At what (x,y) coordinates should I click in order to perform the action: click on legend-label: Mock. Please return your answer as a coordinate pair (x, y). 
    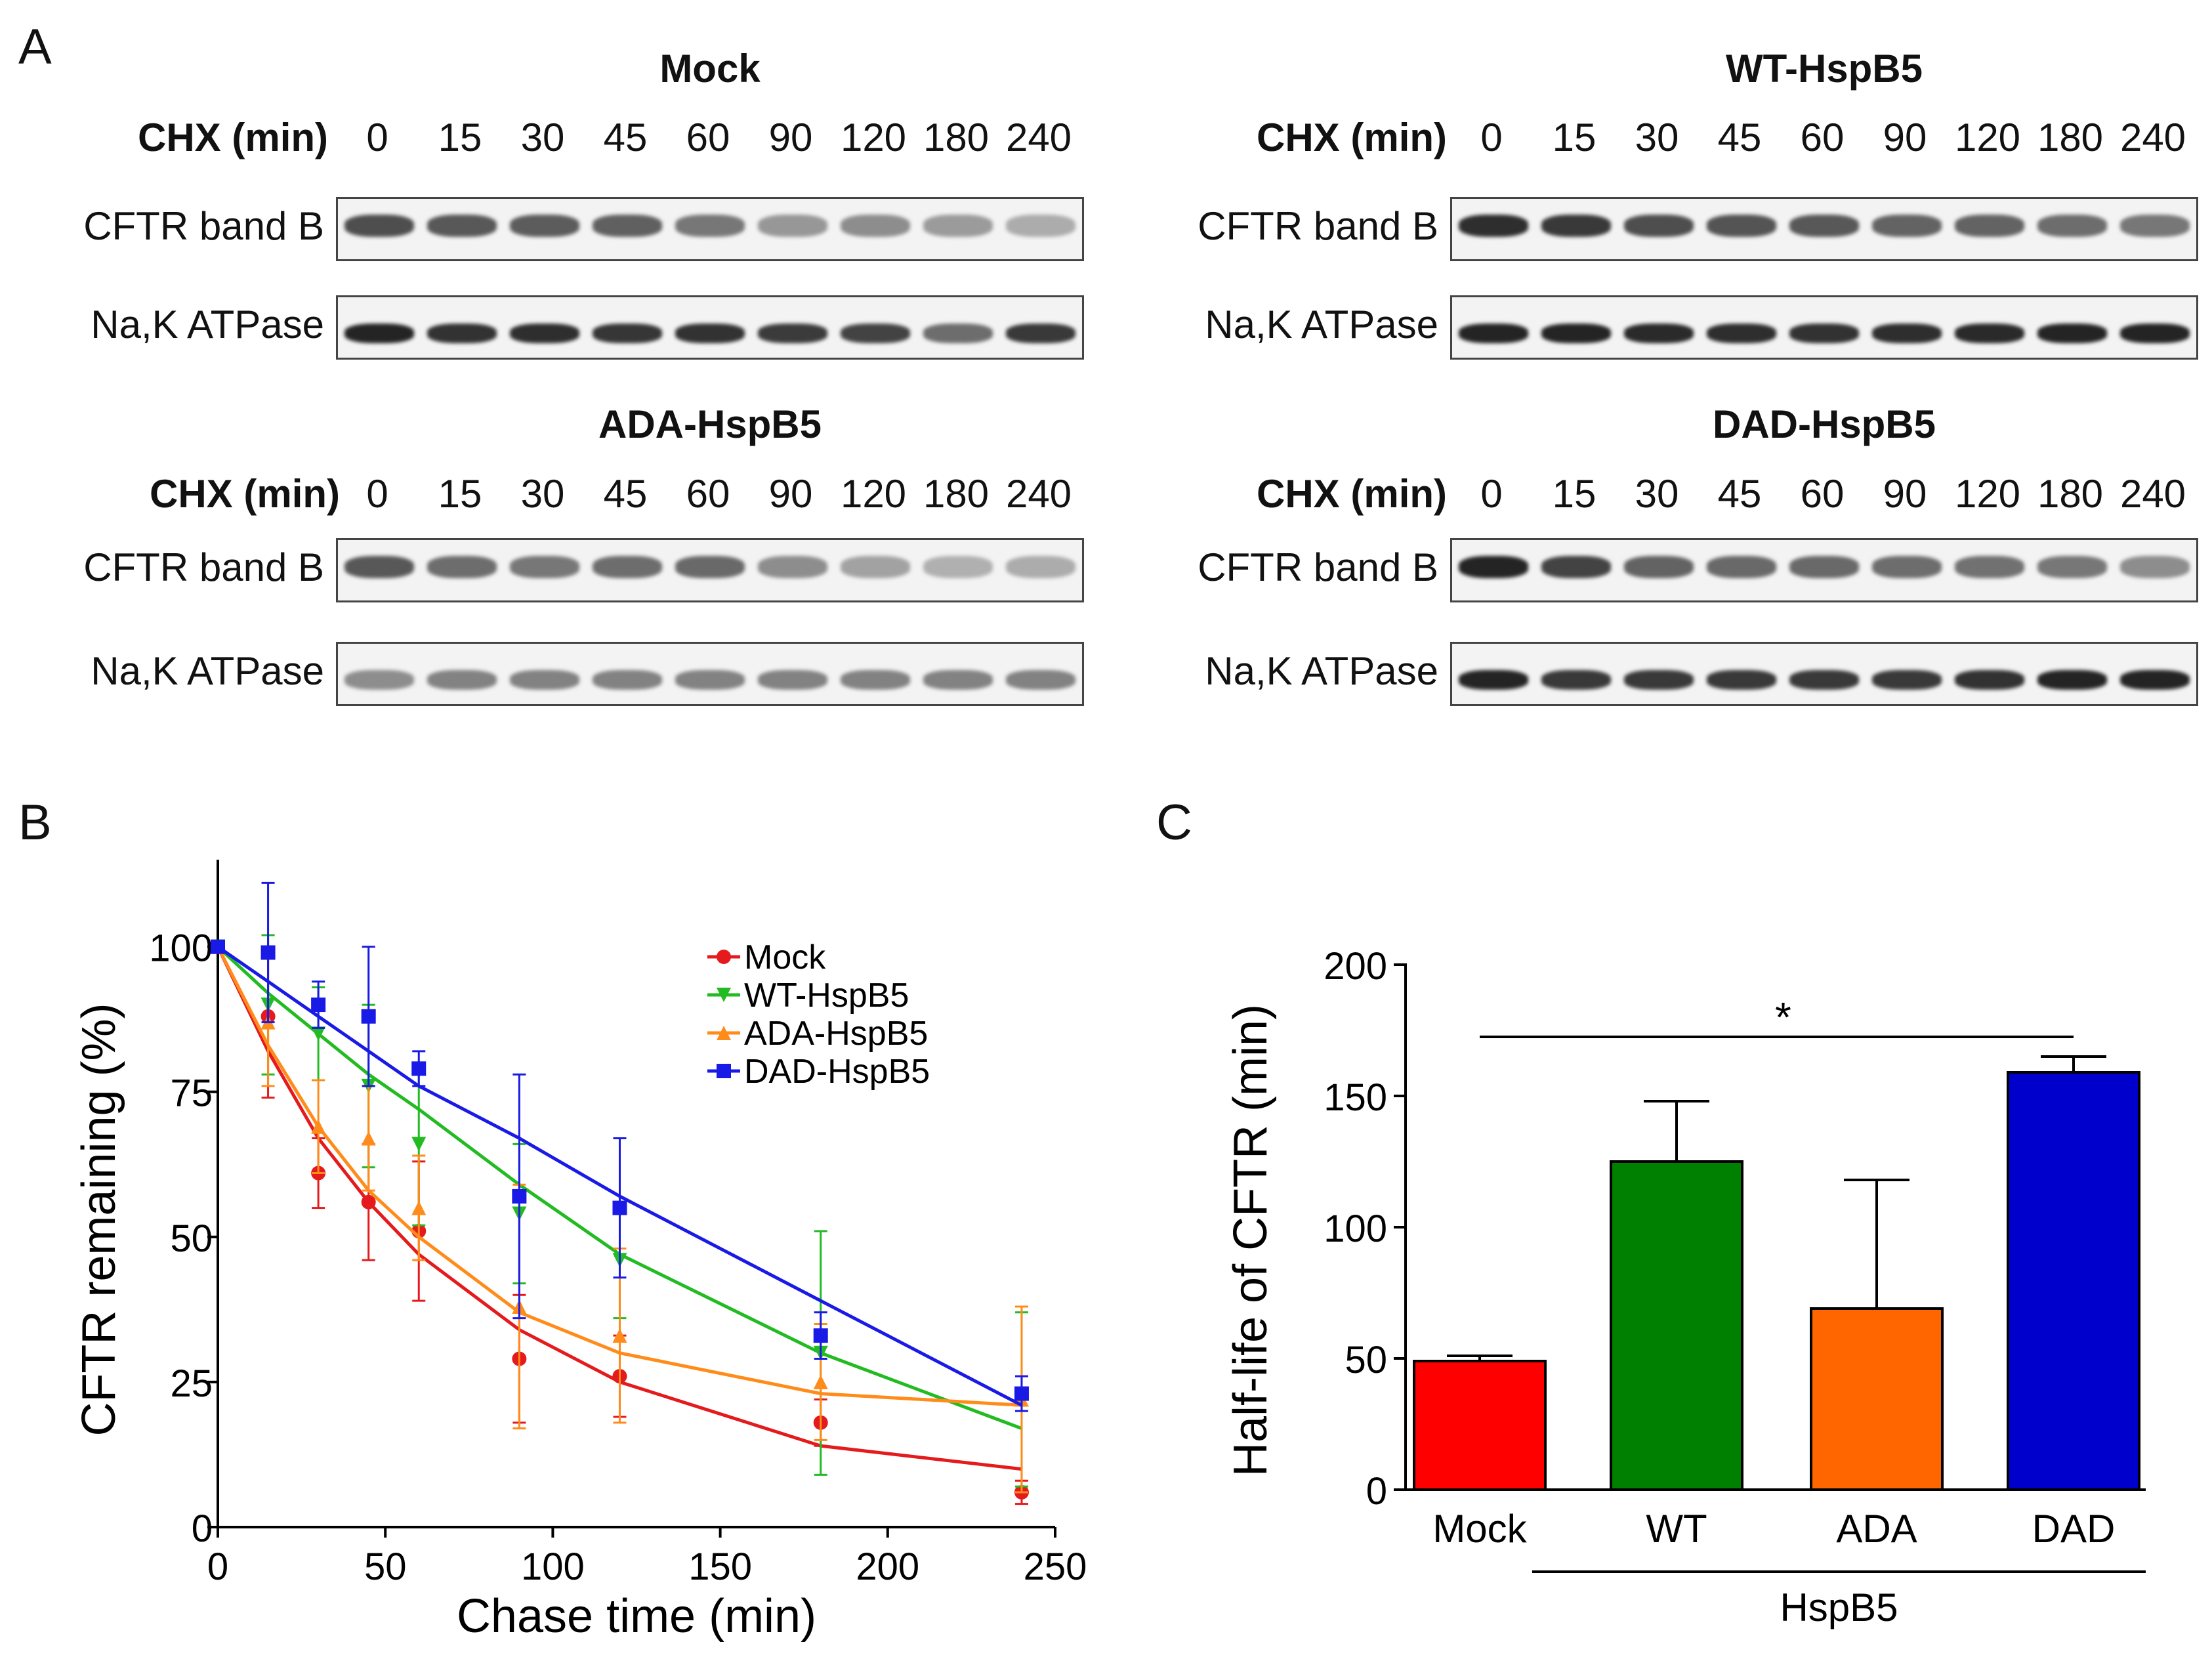
    Looking at the image, I should click on (785, 957).